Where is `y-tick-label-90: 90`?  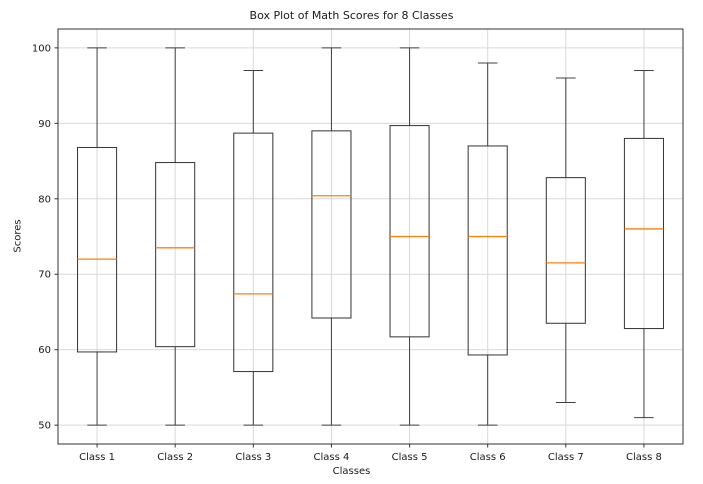
y-tick-label-90: 90 is located at coordinates (44, 124).